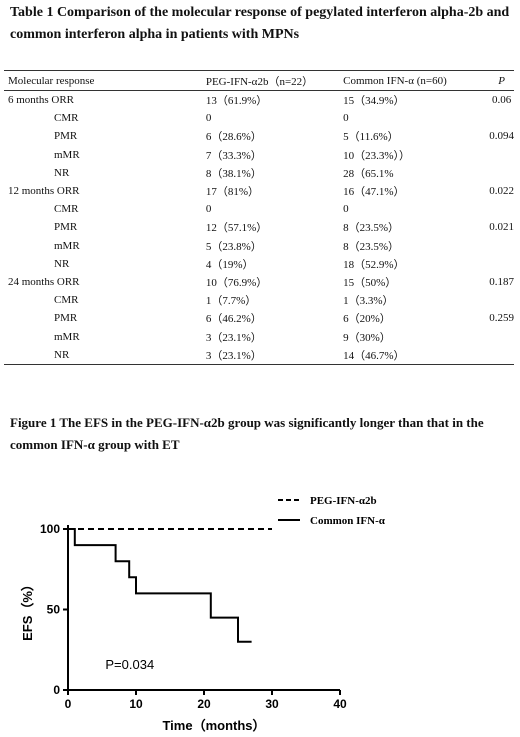 This screenshot has height=737, width=520. Describe the element at coordinates (377, 155) in the screenshot. I see `common-ifn-value: 10（23.3%））` at that location.